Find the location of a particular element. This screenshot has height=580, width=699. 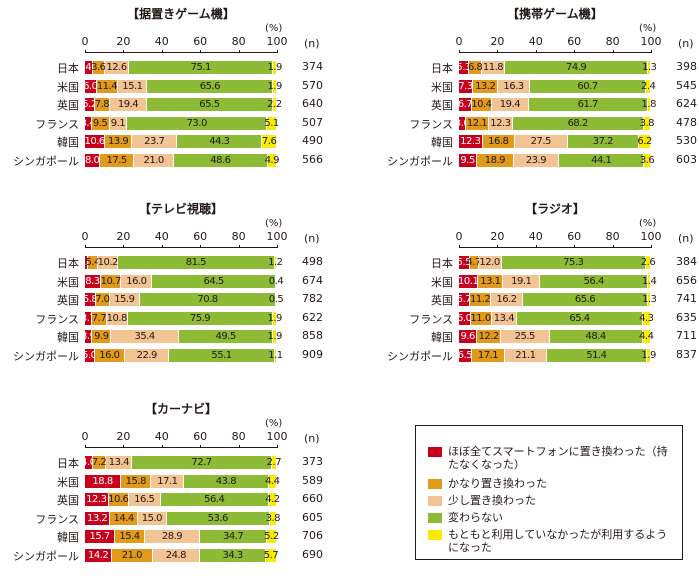

bar-segment: 68.2 is located at coordinates (578, 123).